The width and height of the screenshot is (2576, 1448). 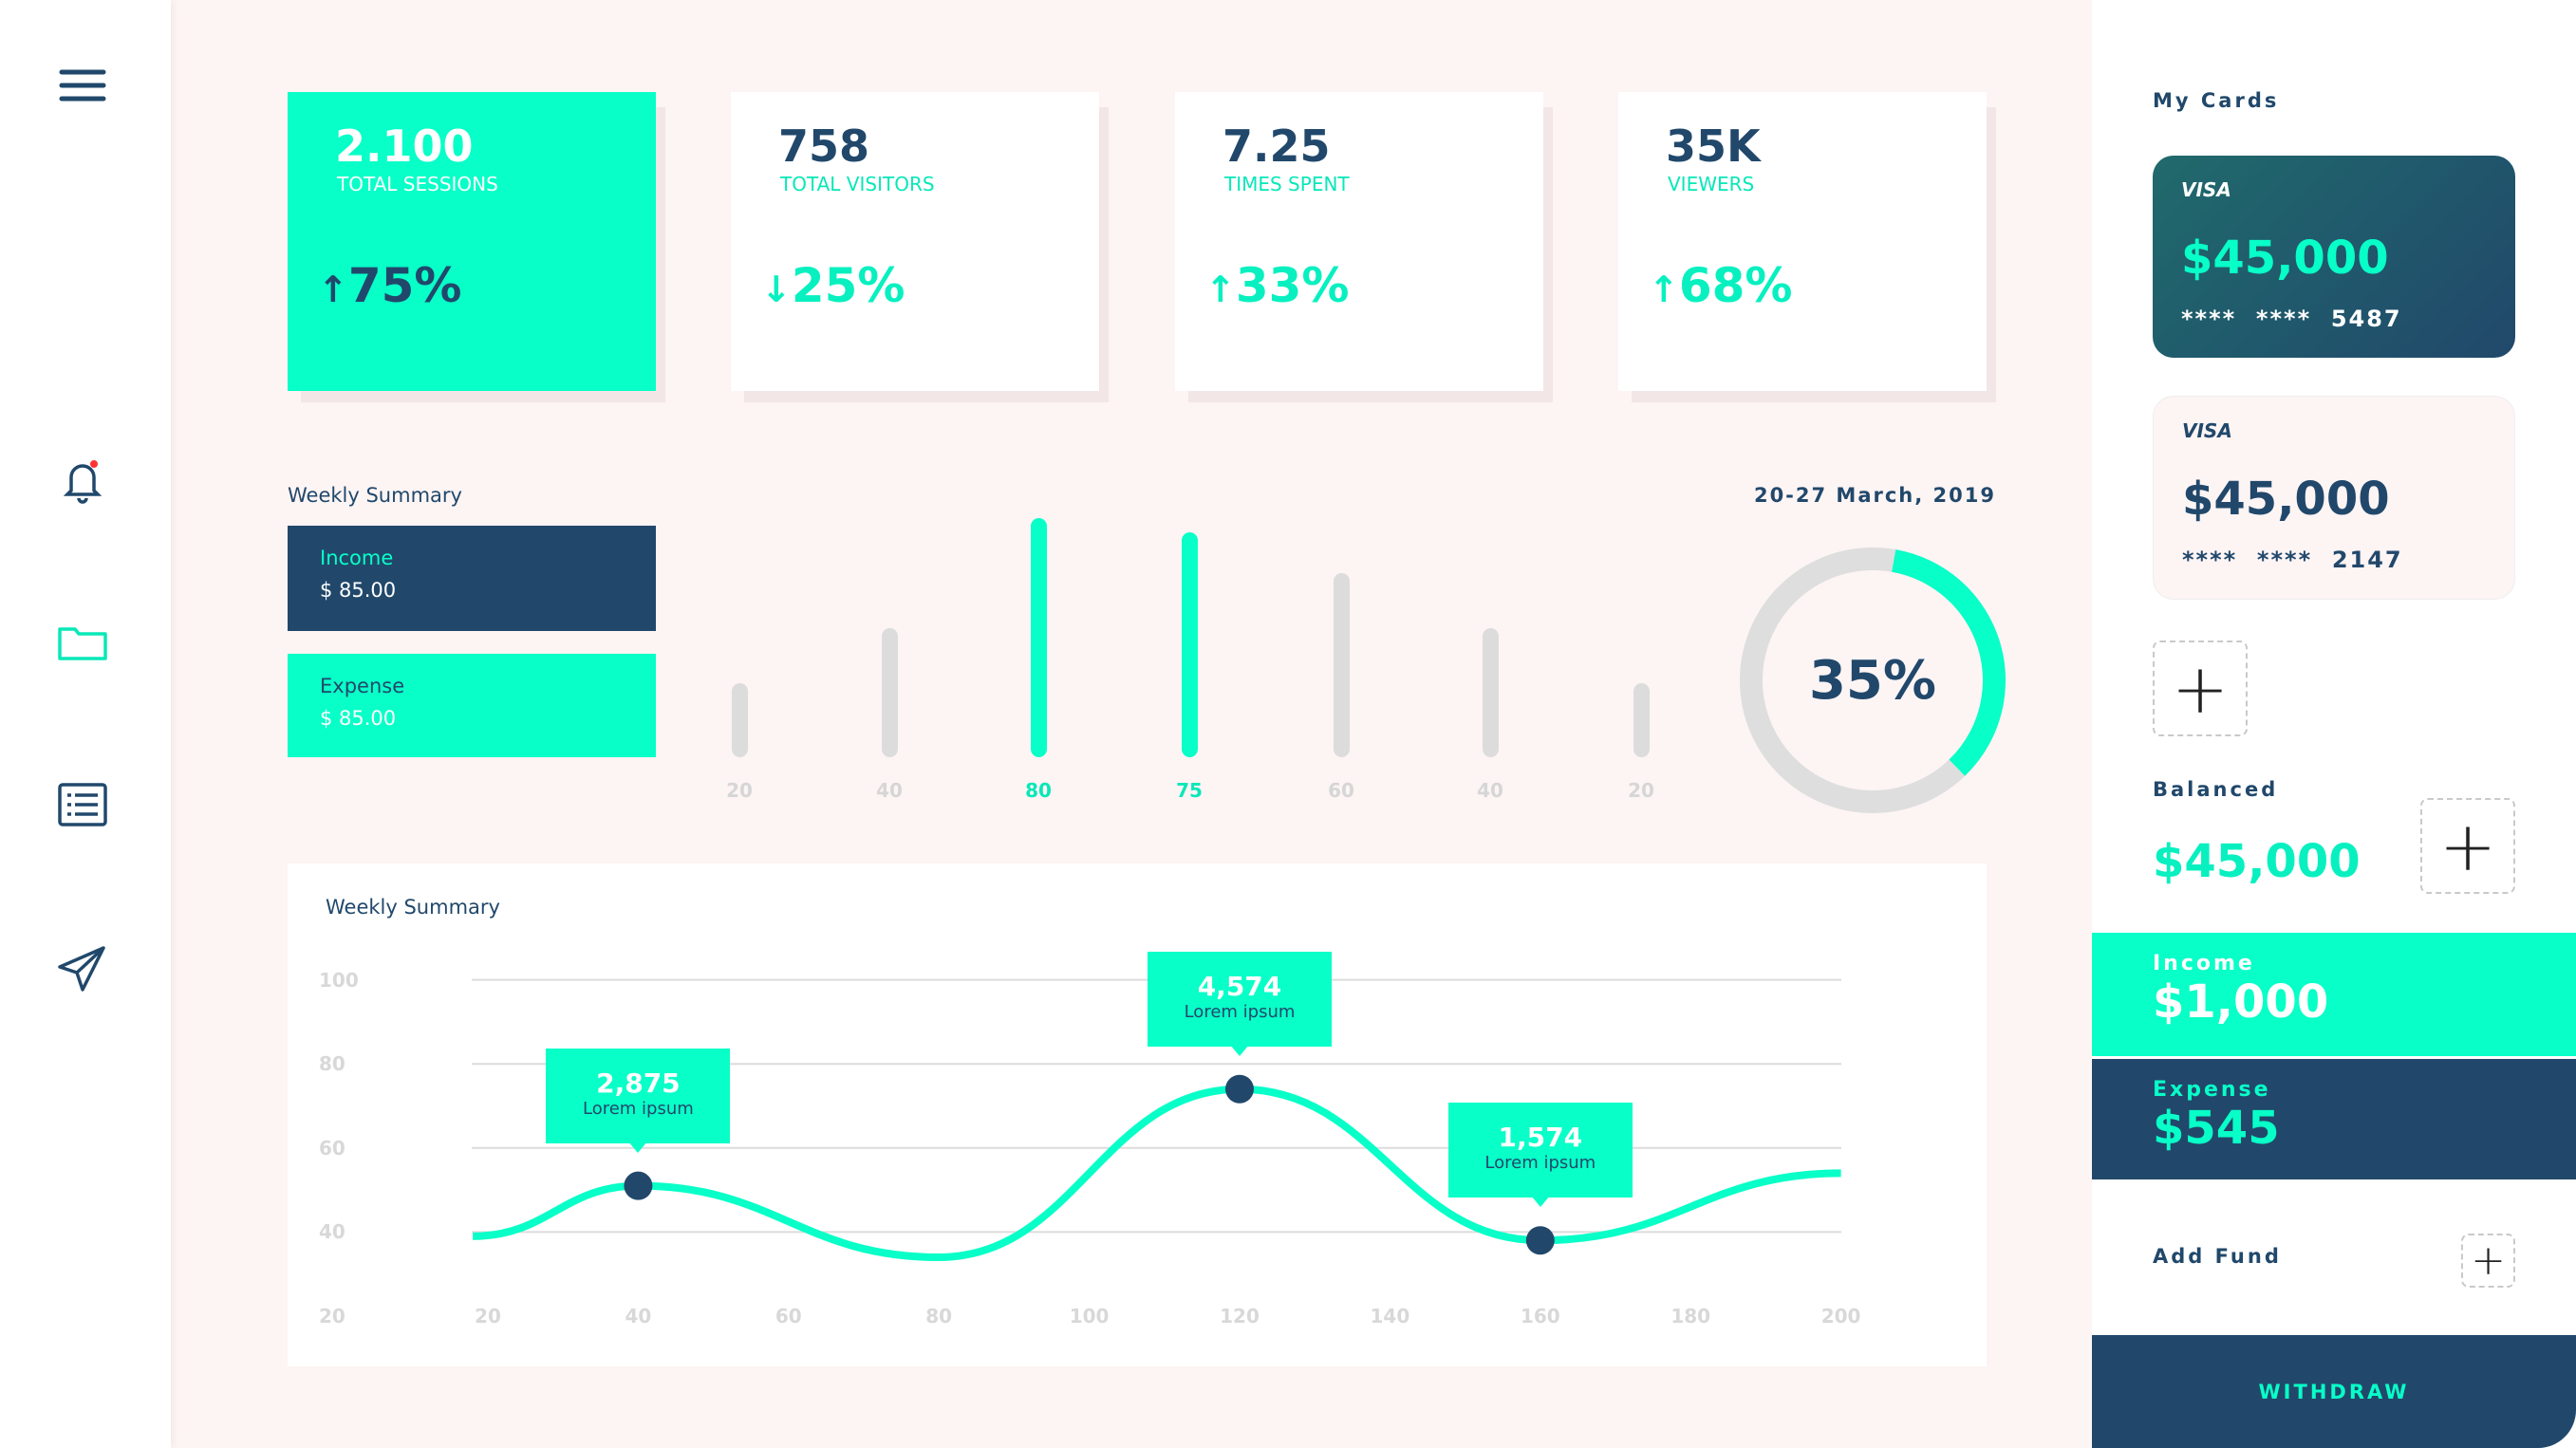 What do you see at coordinates (1874, 495) in the screenshot?
I see `date-range: 20-27 March, 2019` at bounding box center [1874, 495].